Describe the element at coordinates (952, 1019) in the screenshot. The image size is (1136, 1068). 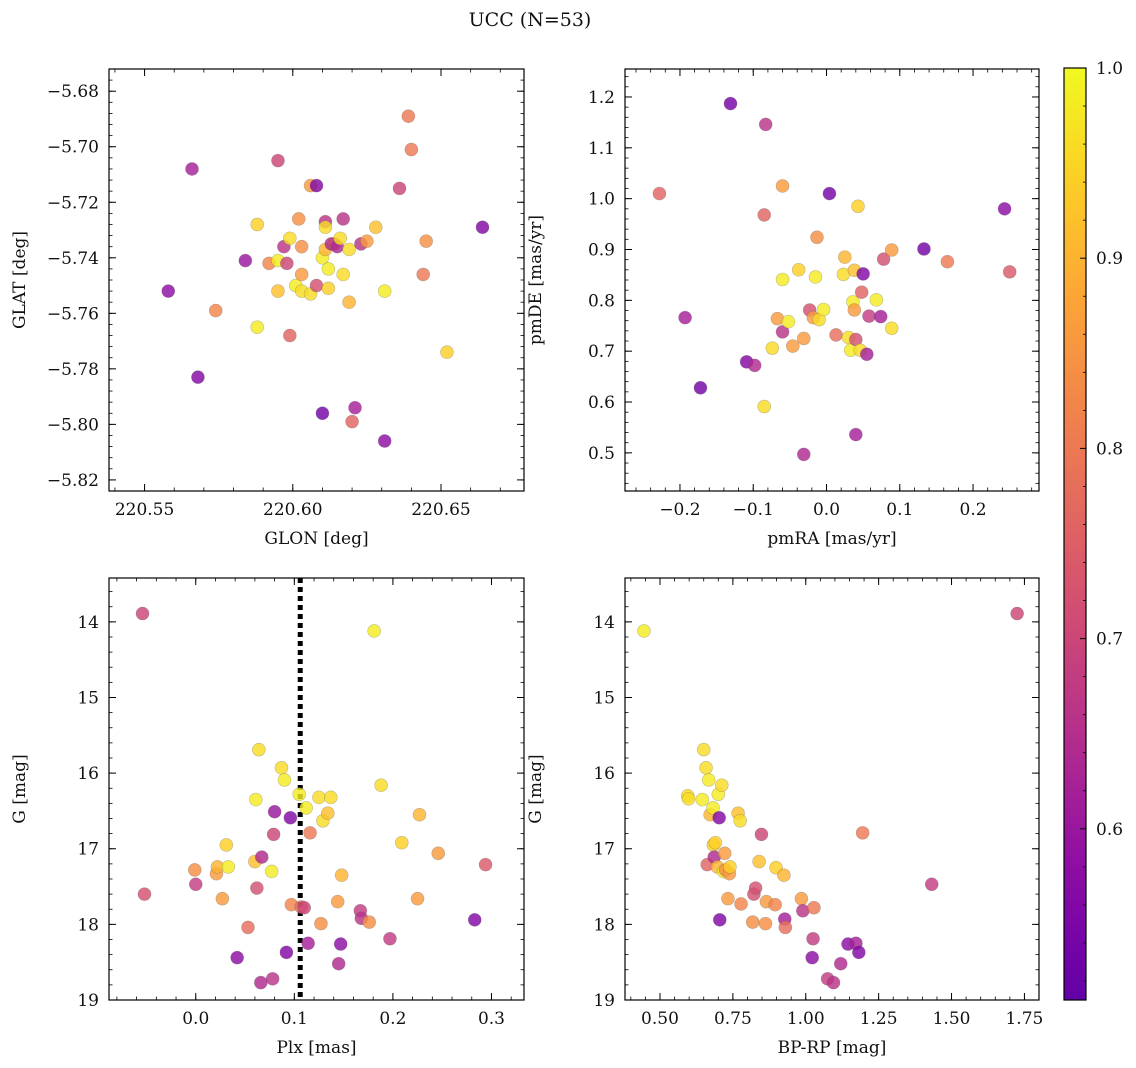
I see `x-tick-label: 1.50` at that location.